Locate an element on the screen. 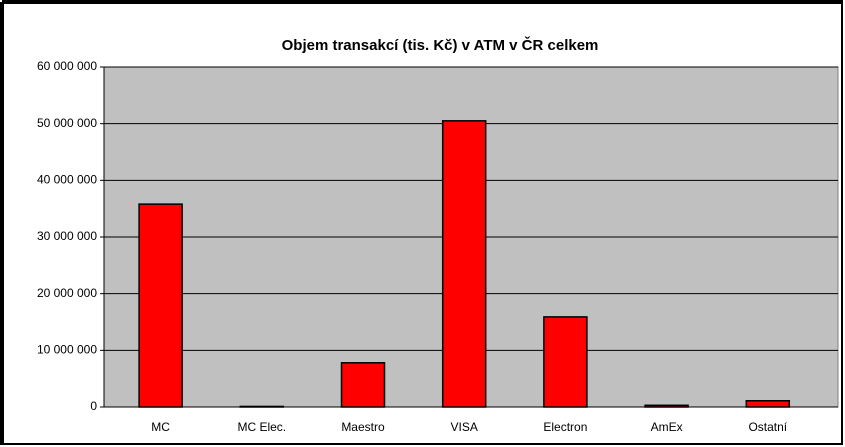 The image size is (845, 447). x-tick-label: AmEx is located at coordinates (667, 427).